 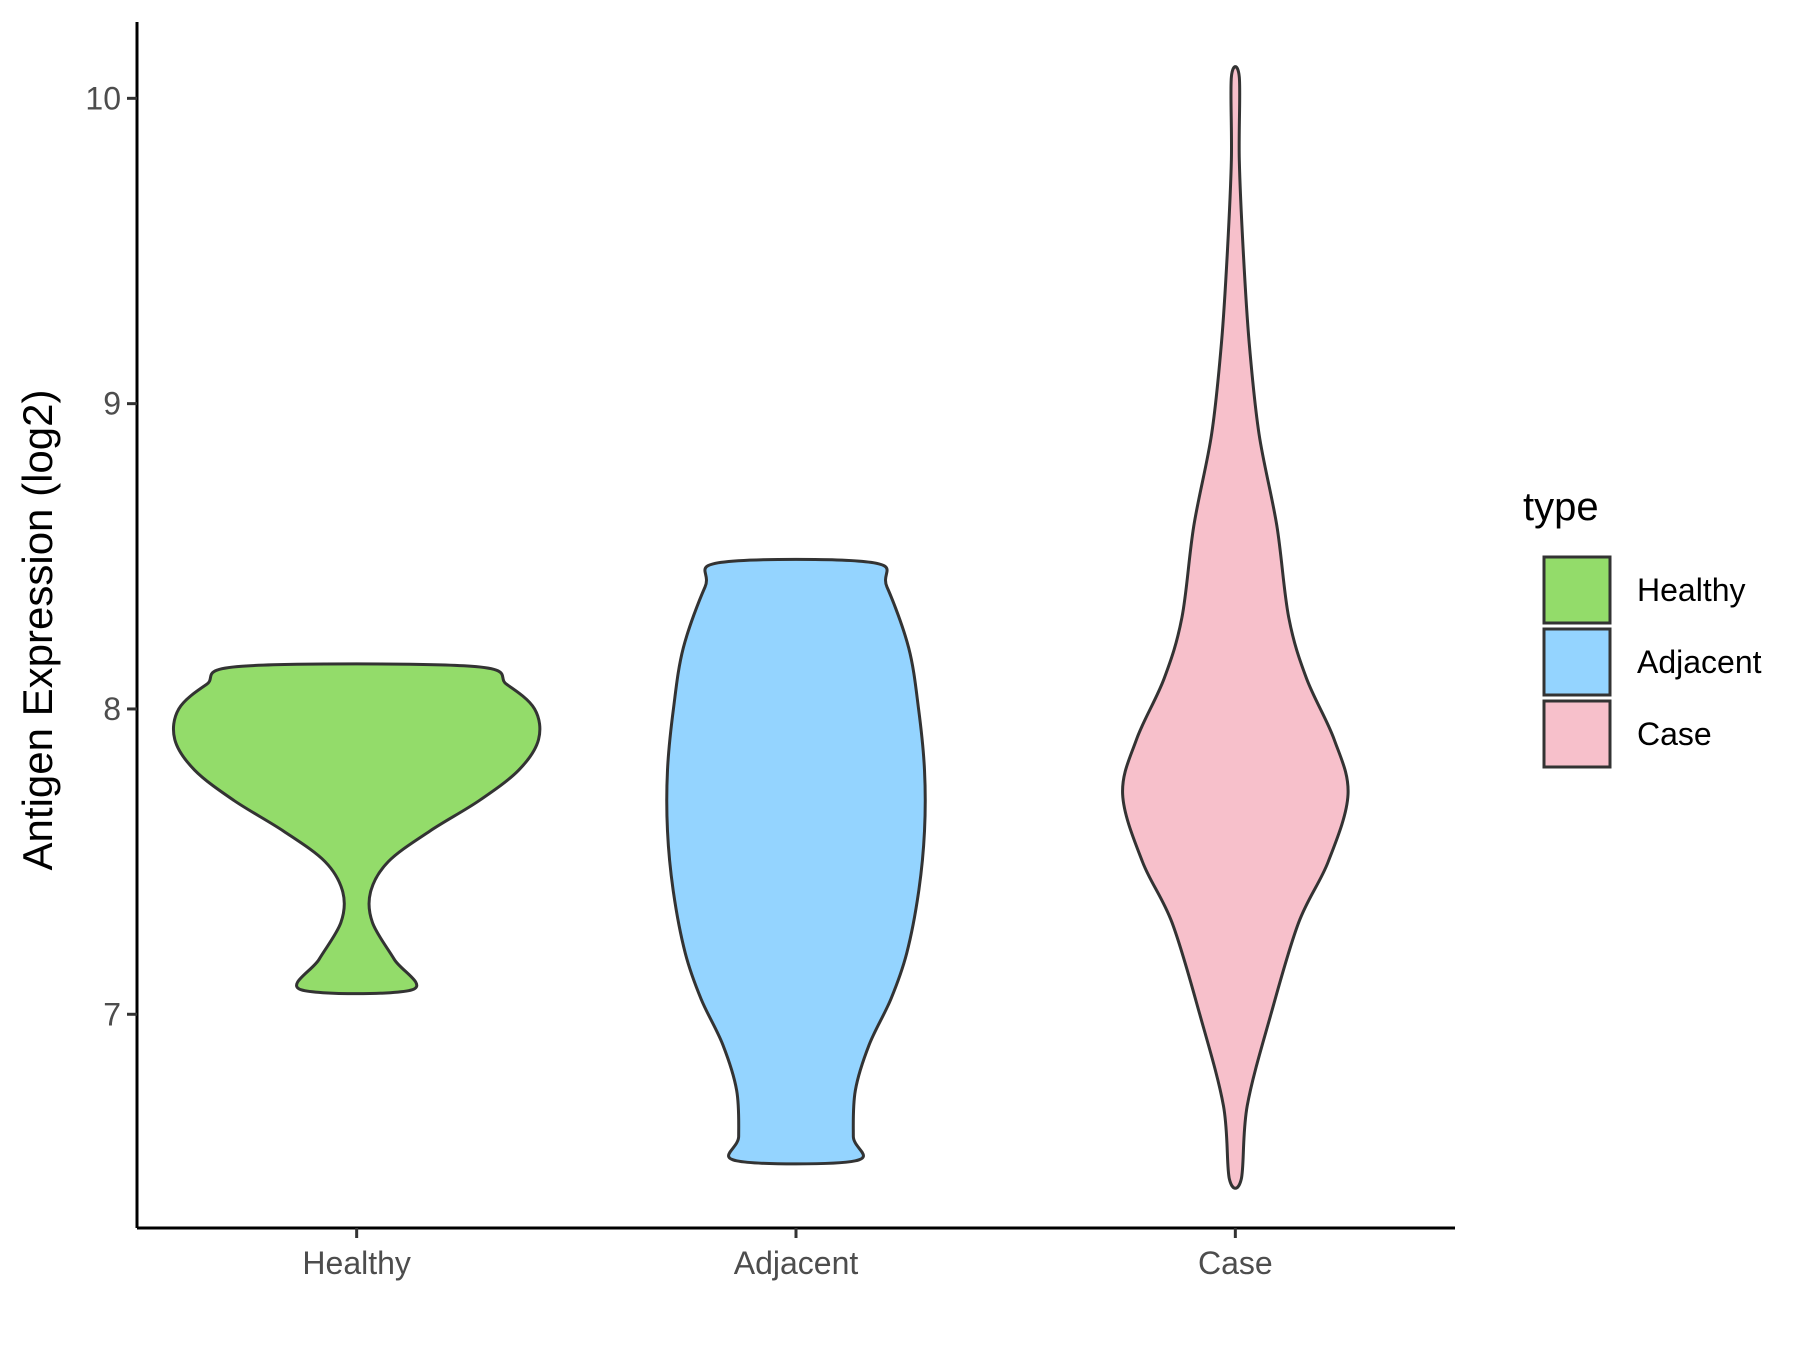 What do you see at coordinates (112, 404) in the screenshot?
I see `y-tick-label: 9` at bounding box center [112, 404].